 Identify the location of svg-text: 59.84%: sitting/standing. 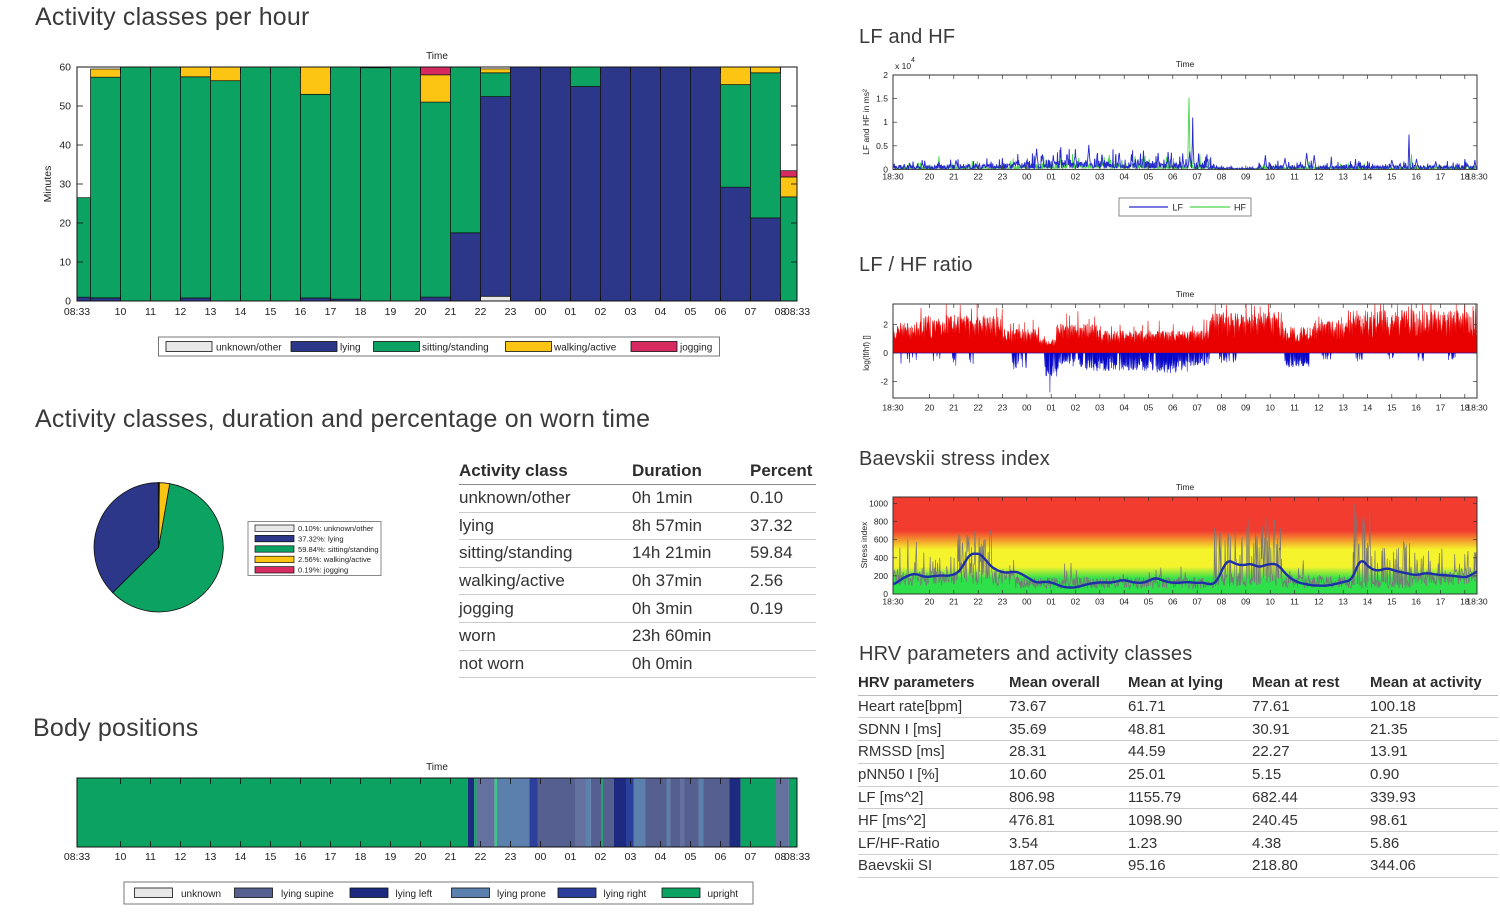
(338, 549).